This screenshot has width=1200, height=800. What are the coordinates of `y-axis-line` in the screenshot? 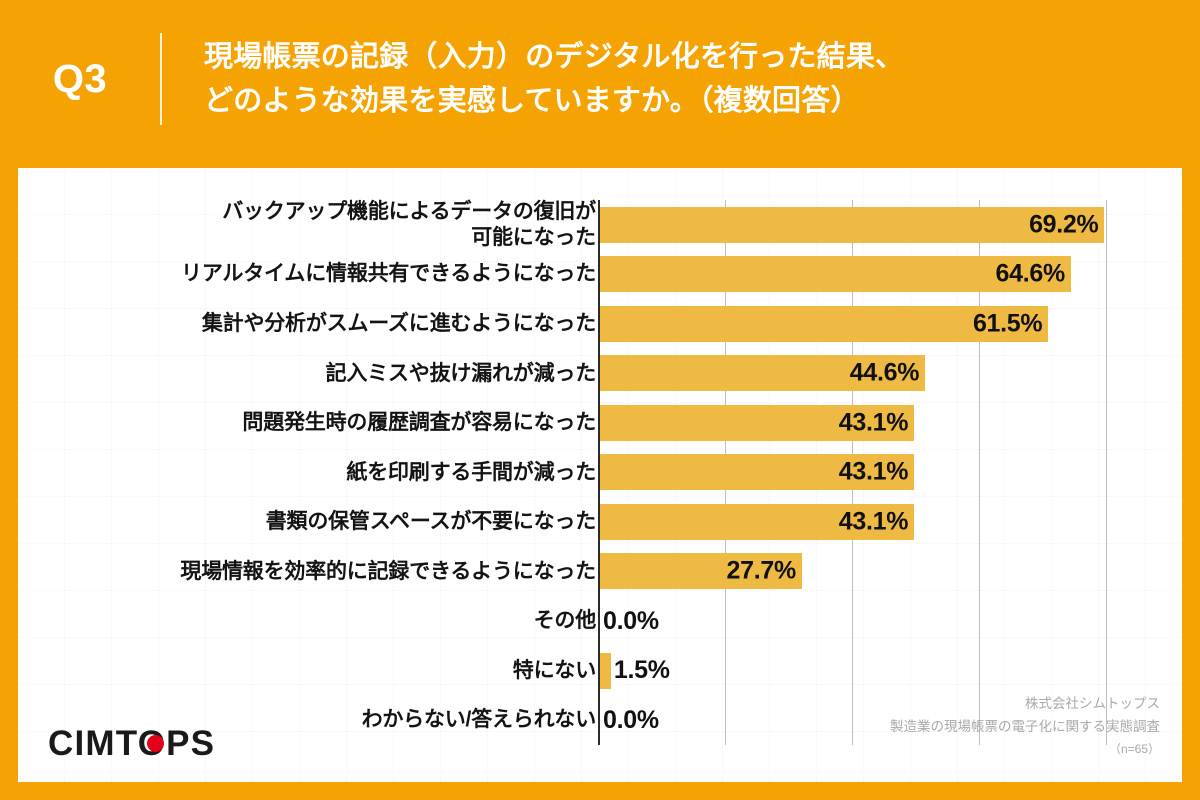 It's located at (599, 472).